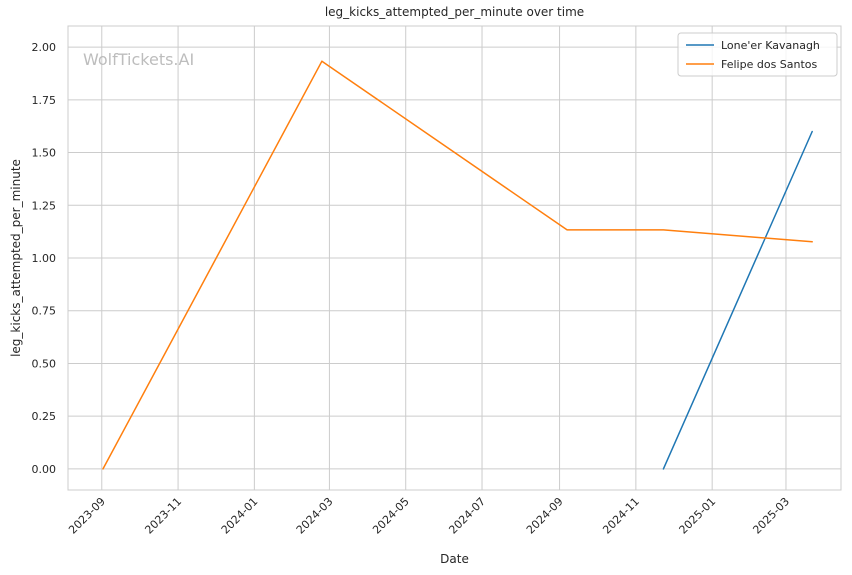 The height and width of the screenshot is (575, 852). What do you see at coordinates (138, 59) in the screenshot?
I see `watermark: WolfTickets.AI` at bounding box center [138, 59].